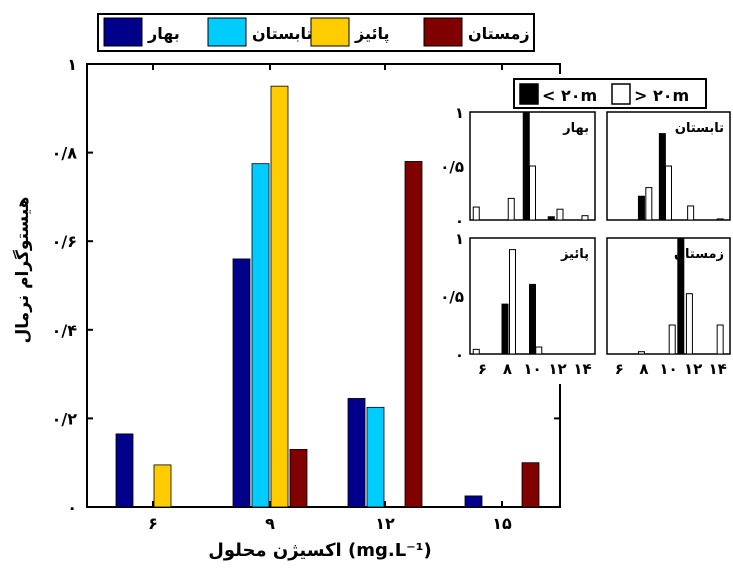 This screenshot has height=569, width=733. I want to click on x-tick-label: ۹, so click(270, 523).